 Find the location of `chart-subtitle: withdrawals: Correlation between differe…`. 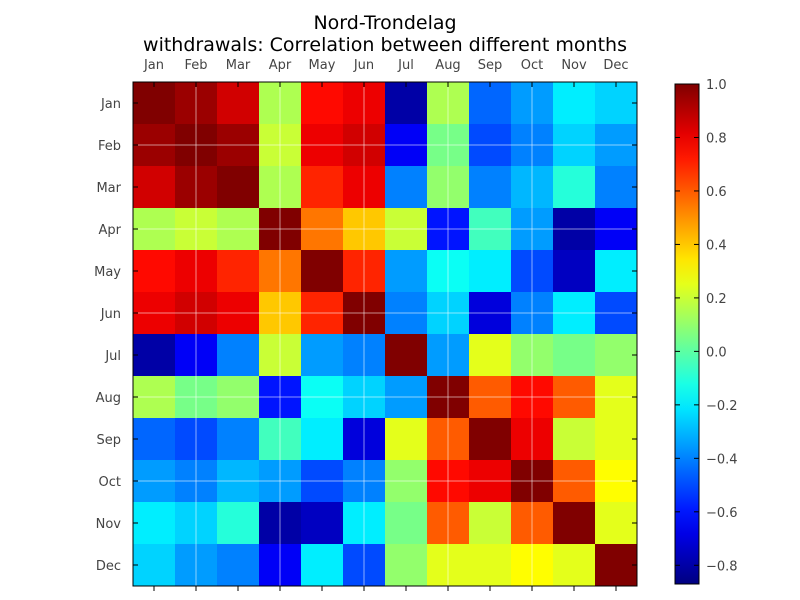

chart-subtitle: withdrawals: Correlation between differe… is located at coordinates (385, 45).